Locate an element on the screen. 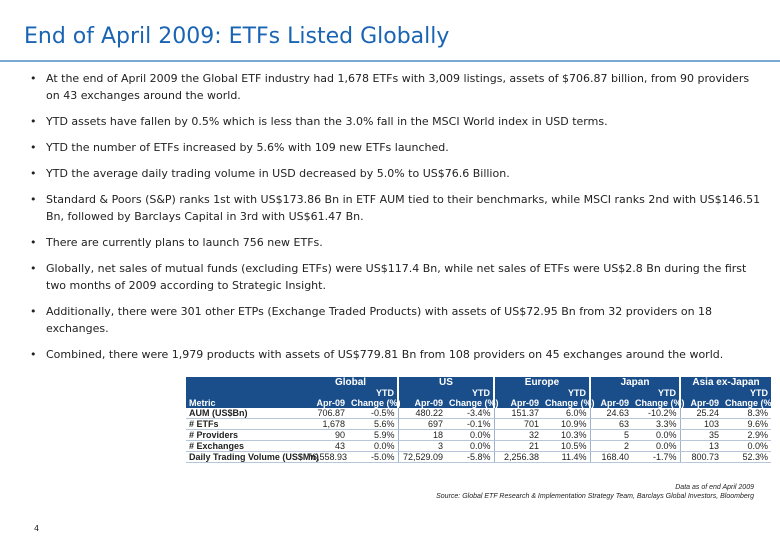 The image size is (780, 540). cell: 3.3% is located at coordinates (656, 424).